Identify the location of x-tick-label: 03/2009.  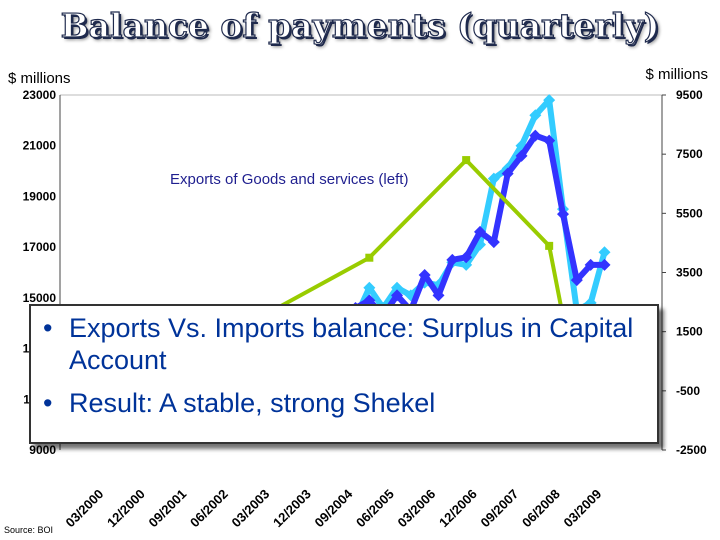
(583, 508).